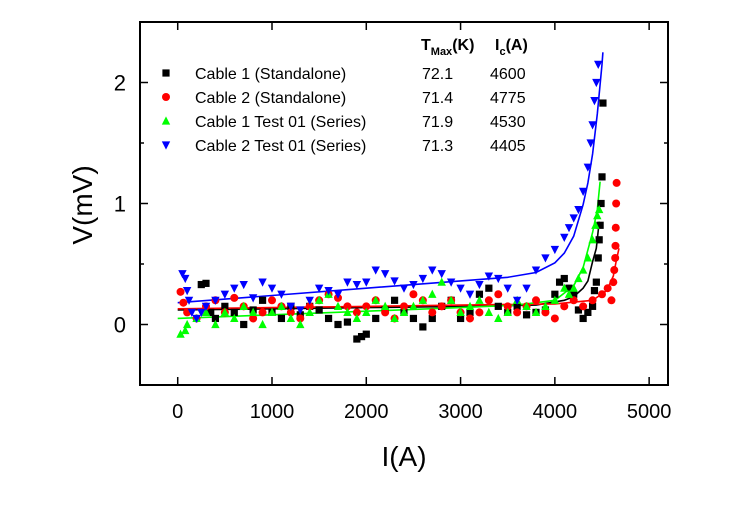 Image resolution: width=745 pixels, height=505 pixels. Describe the element at coordinates (437, 74) in the screenshot. I see `legend-tmax-value: 72.1` at that location.